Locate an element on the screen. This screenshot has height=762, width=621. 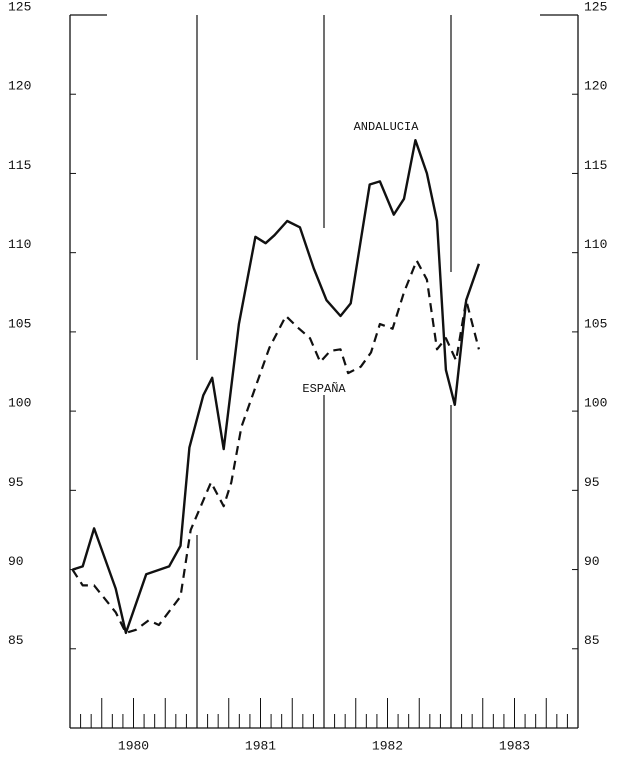
x-tick-label: 1980 is located at coordinates (133, 745).